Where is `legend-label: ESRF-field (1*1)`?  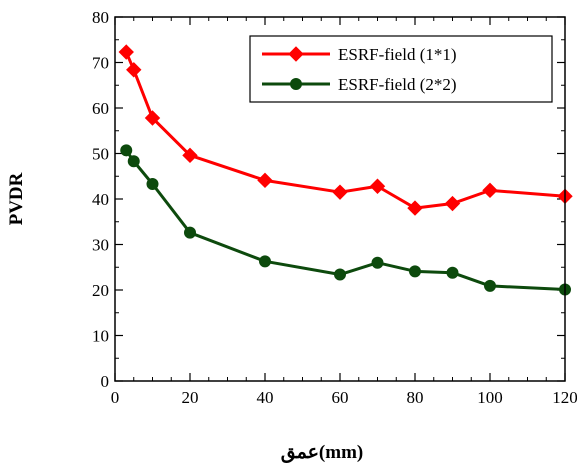 legend-label: ESRF-field (1*1) is located at coordinates (397, 54).